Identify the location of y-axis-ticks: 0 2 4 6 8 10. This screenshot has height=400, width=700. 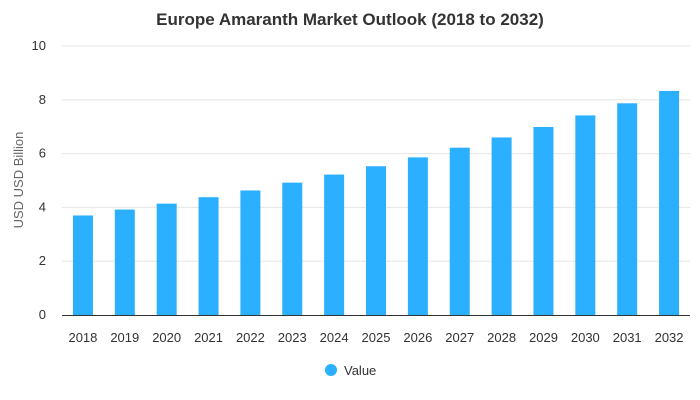
(39, 180).